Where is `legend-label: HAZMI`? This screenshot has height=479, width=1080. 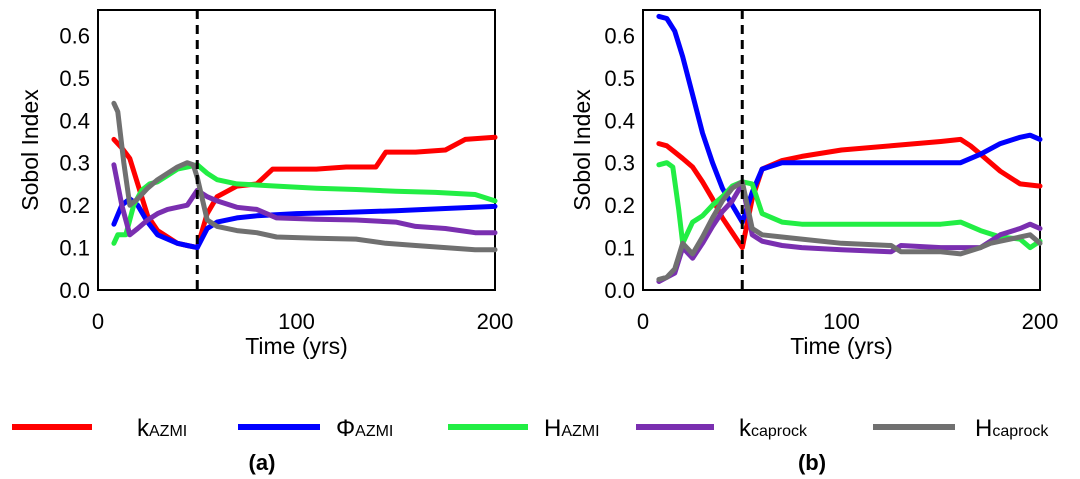
legend-label: HAZMI is located at coordinates (572, 428).